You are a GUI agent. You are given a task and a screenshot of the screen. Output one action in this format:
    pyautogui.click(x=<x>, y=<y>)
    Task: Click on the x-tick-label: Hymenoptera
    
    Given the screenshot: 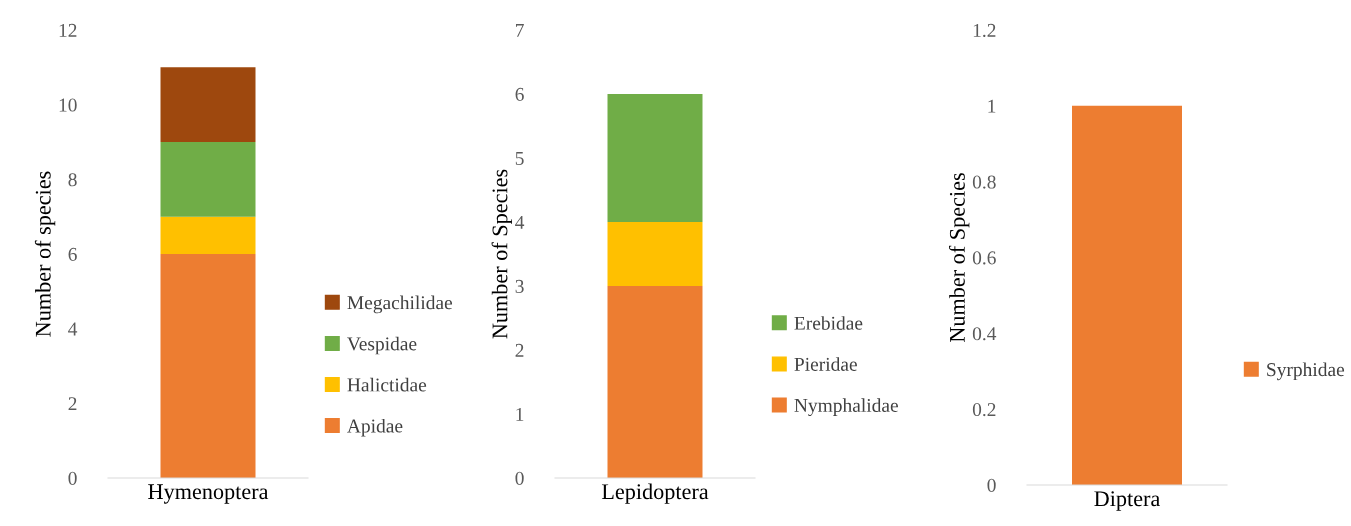 What is the action you would take?
    pyautogui.click(x=208, y=494)
    